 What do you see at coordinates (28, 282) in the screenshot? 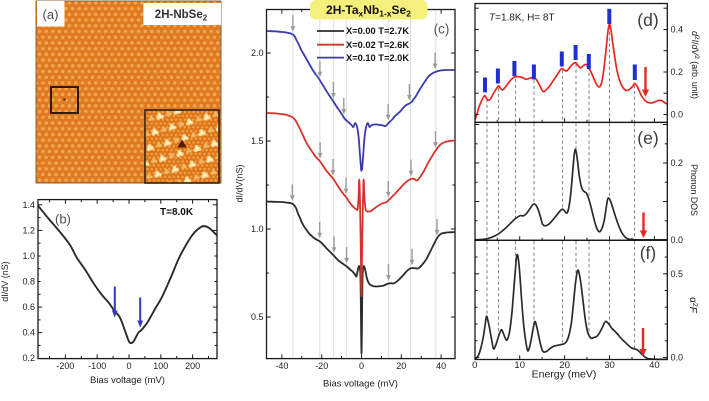
I see `svg-text: 0.8` at bounding box center [28, 282].